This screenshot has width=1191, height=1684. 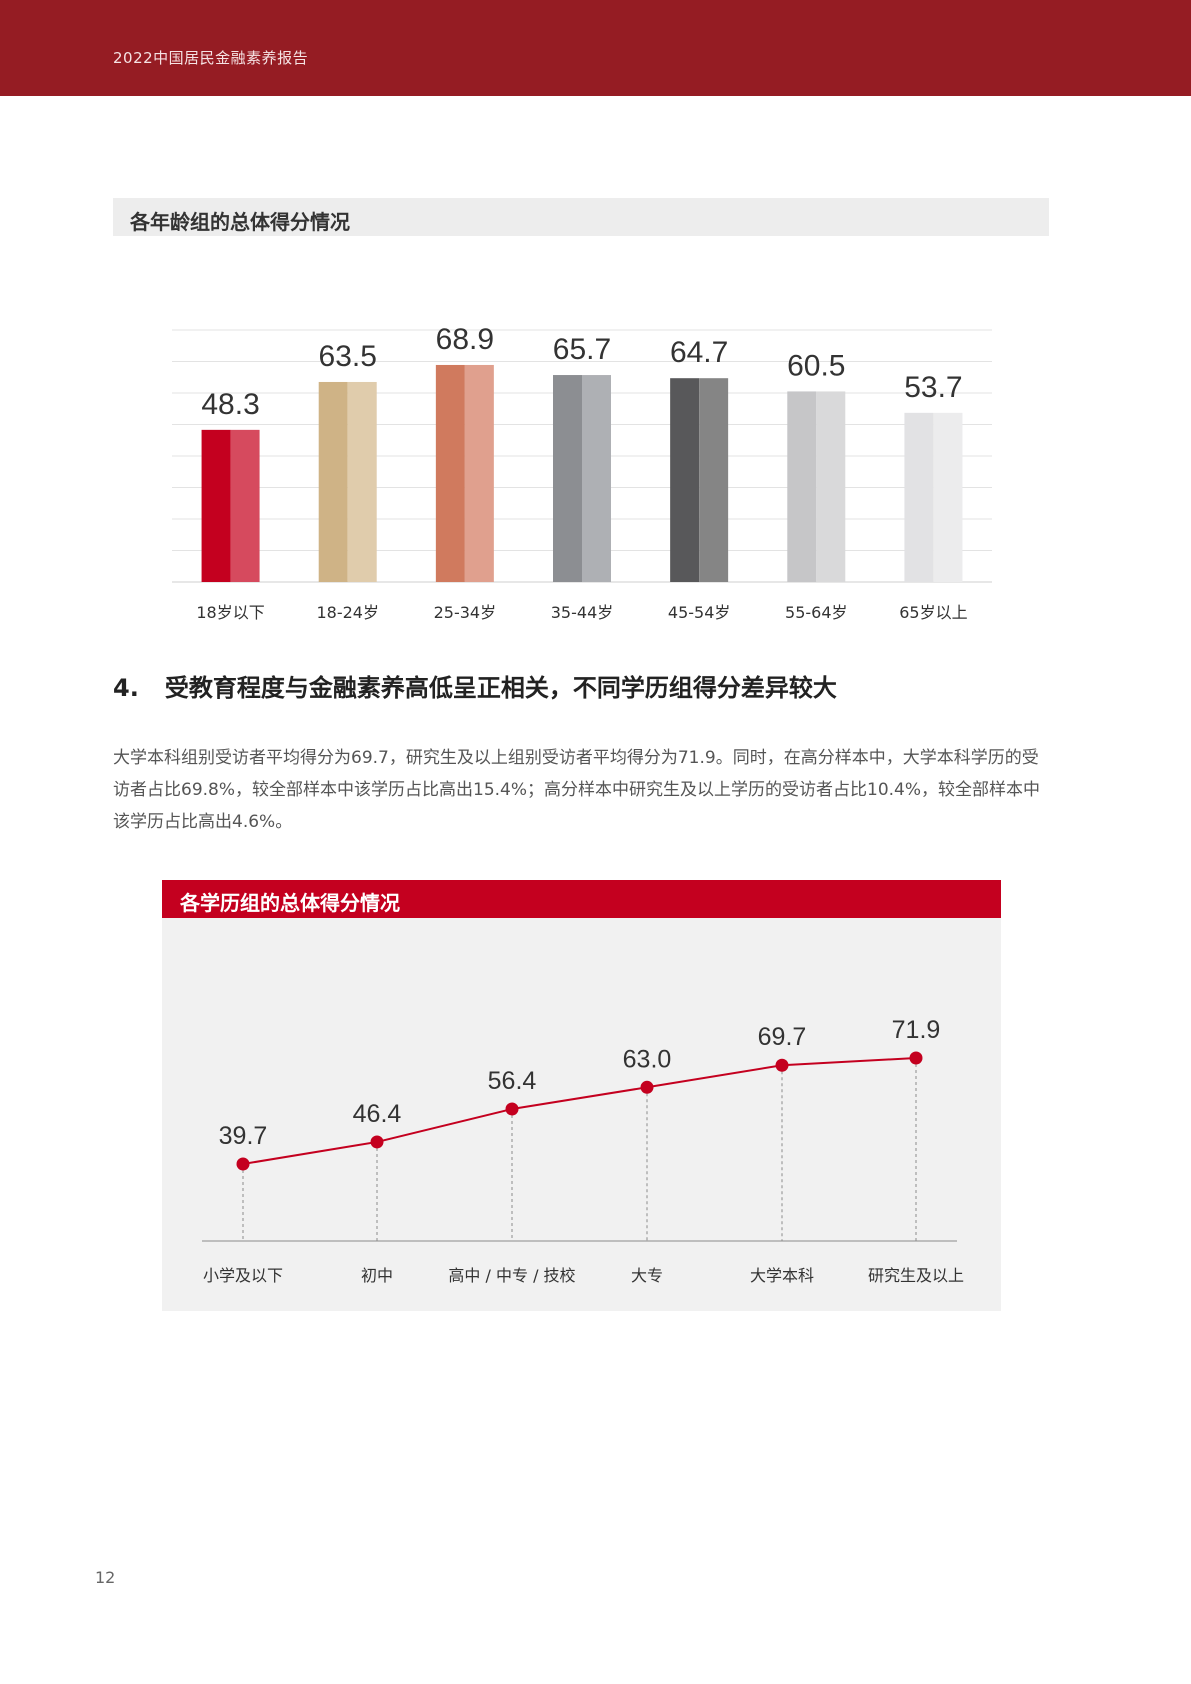 What do you see at coordinates (581, 217) in the screenshot?
I see `age-chart-title-bar: 各年龄组的总体得分情况` at bounding box center [581, 217].